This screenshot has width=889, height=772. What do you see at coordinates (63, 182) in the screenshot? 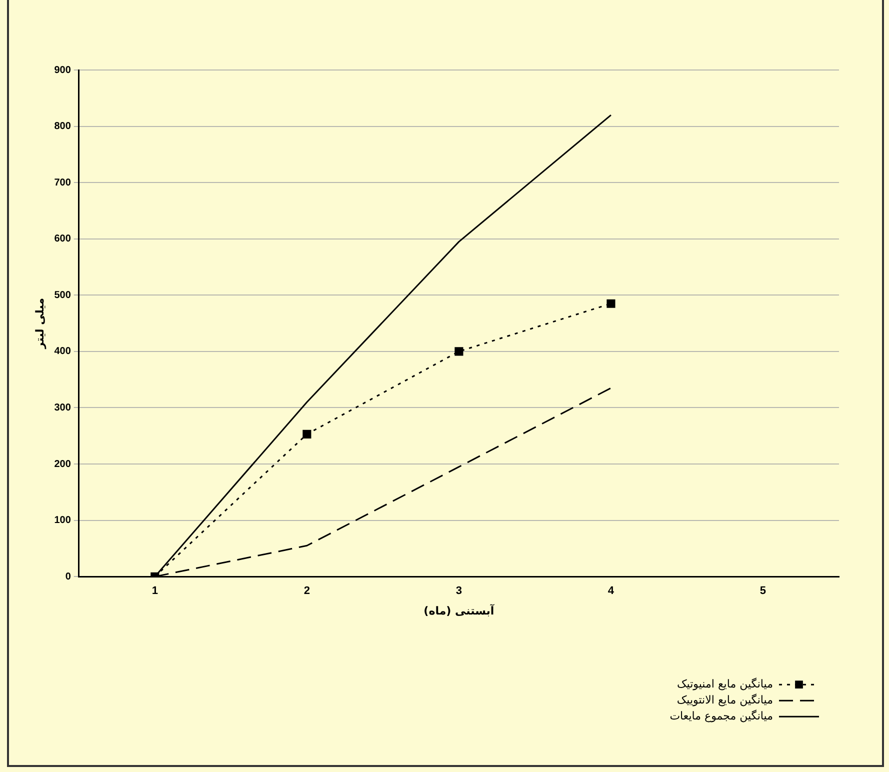
I see `y-tick-label: 700` at bounding box center [63, 182].